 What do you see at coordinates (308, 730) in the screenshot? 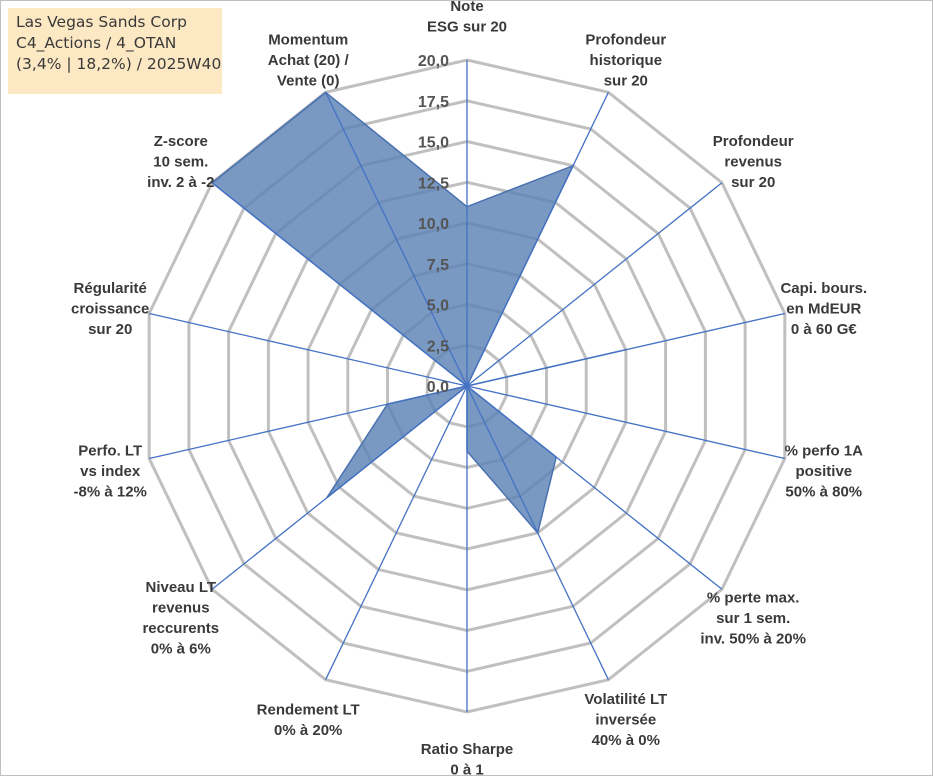
I see `axis-label-line: 0% à 20%` at bounding box center [308, 730].